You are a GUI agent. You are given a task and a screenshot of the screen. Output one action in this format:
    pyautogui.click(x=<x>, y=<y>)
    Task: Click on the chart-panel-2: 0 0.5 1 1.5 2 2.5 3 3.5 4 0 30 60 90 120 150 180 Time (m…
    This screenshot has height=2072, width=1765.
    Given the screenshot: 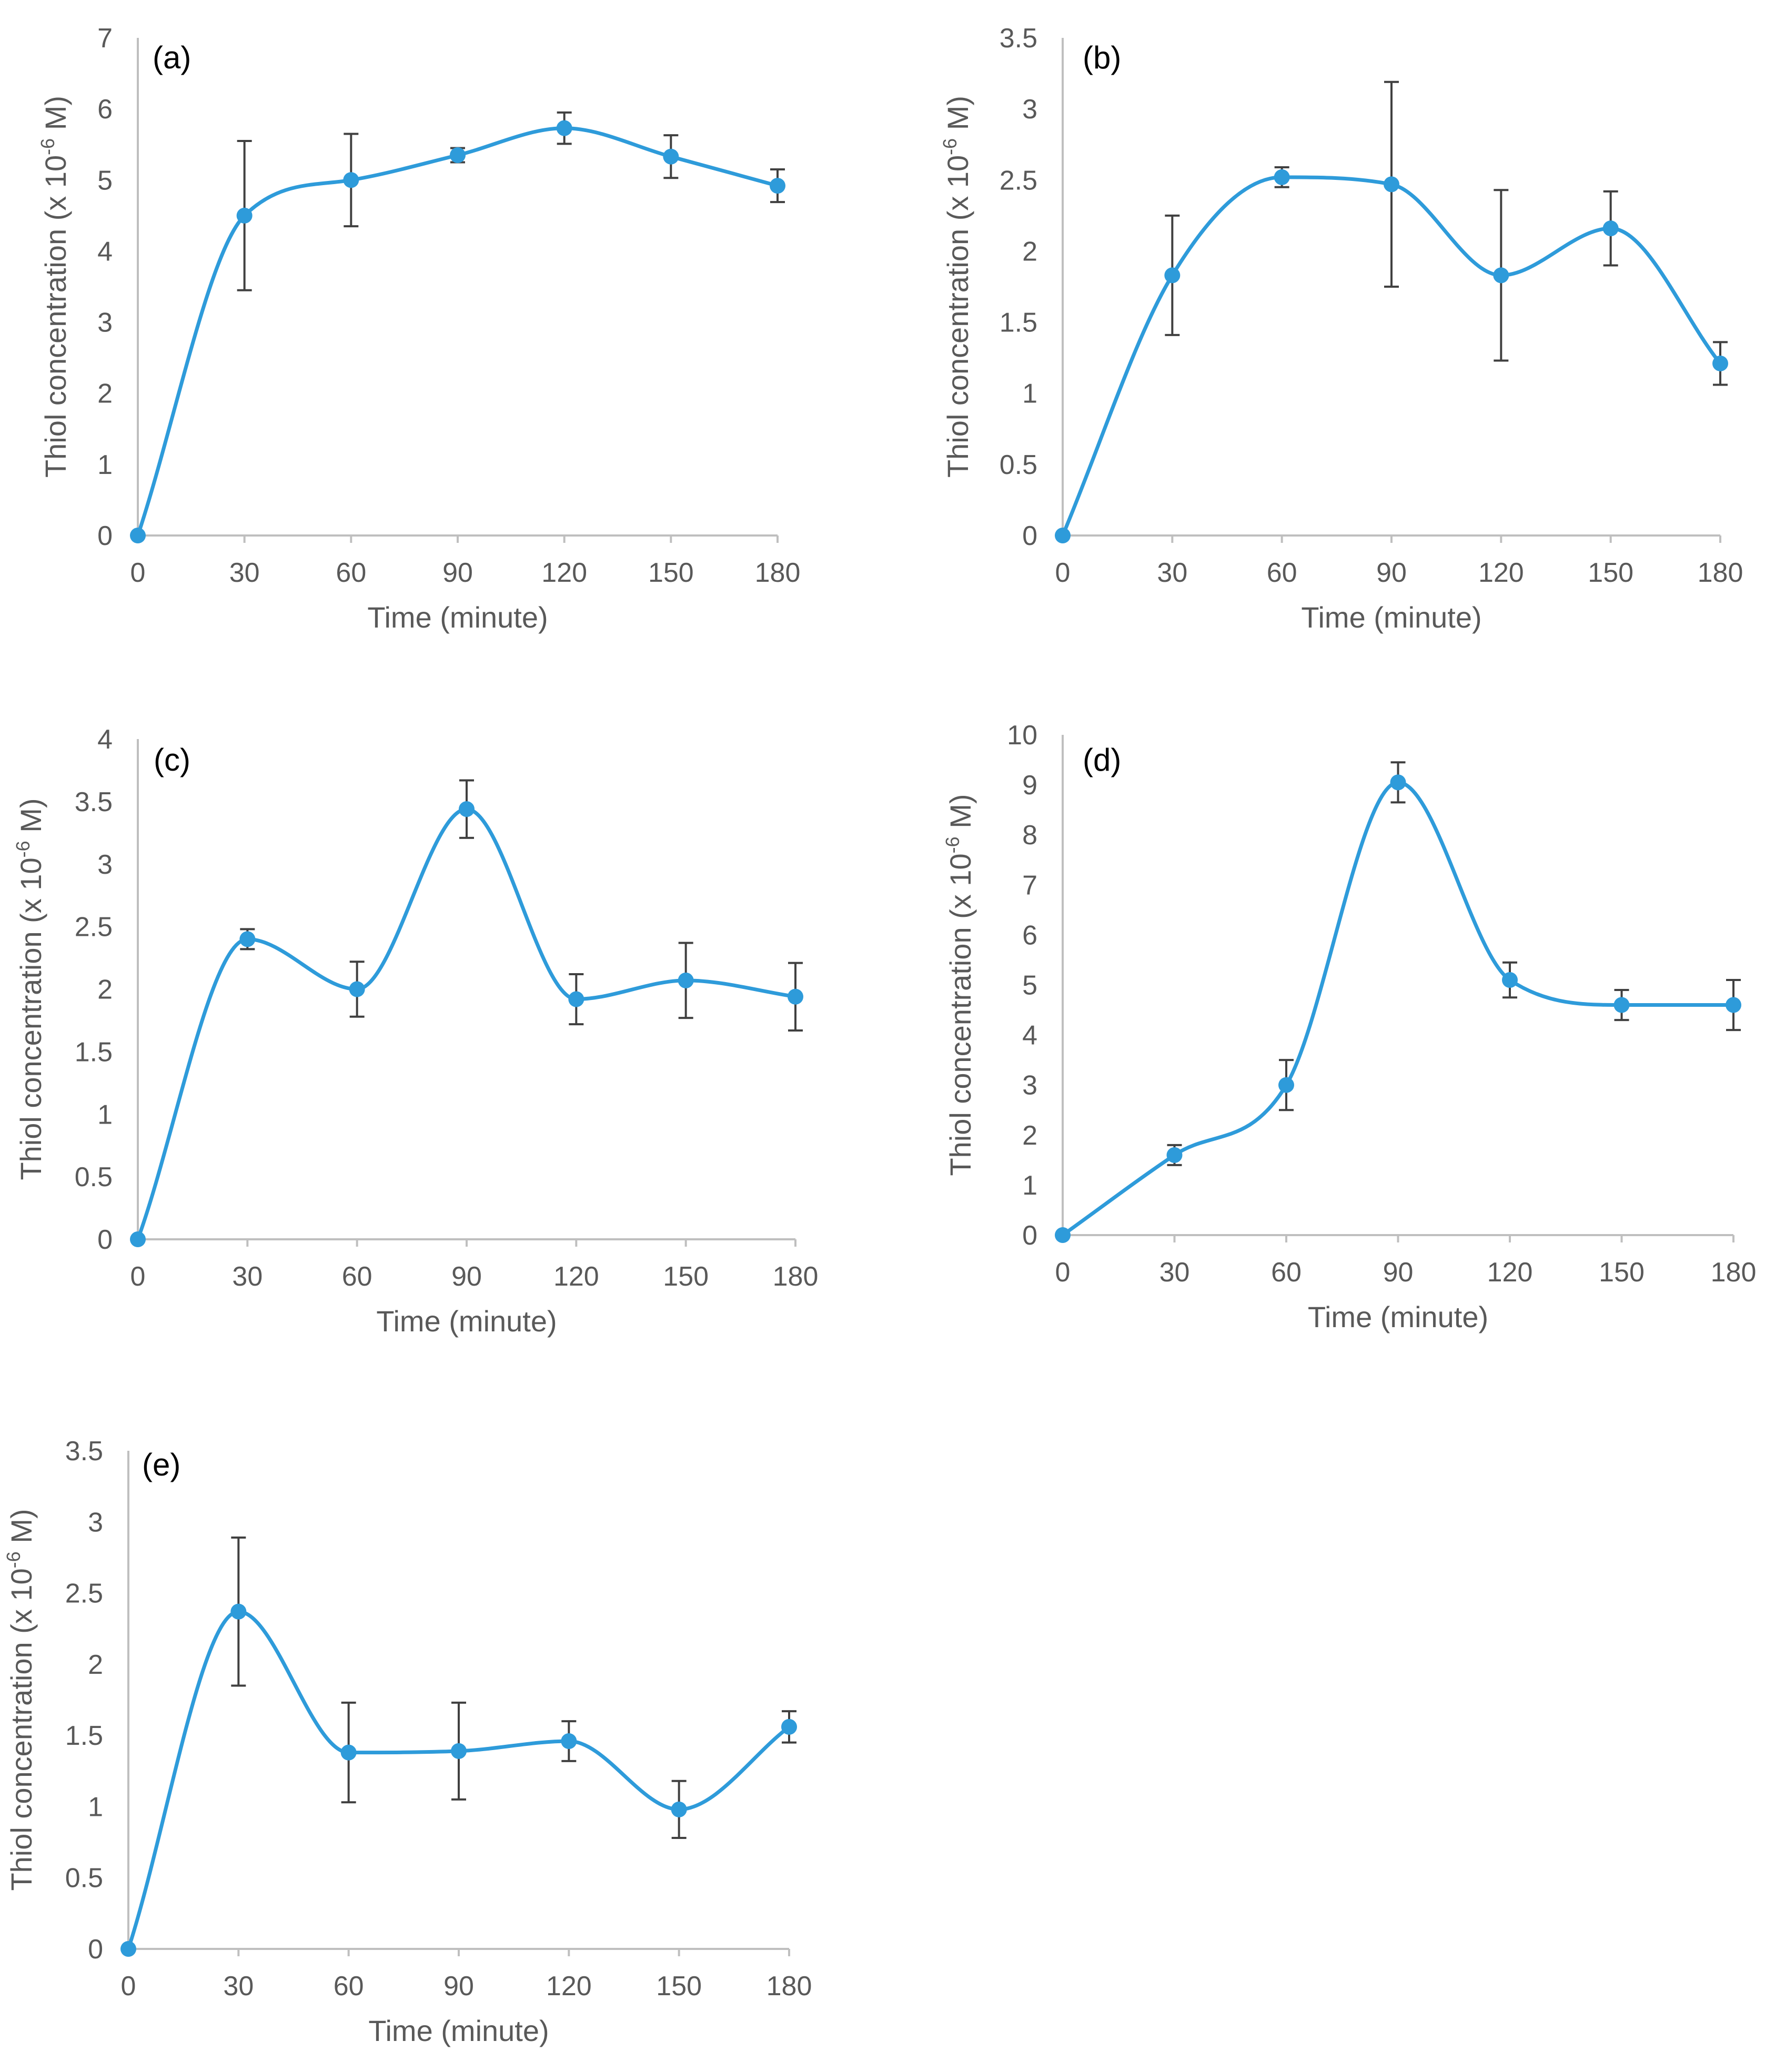 What is the action you would take?
    pyautogui.click(x=415, y=1031)
    